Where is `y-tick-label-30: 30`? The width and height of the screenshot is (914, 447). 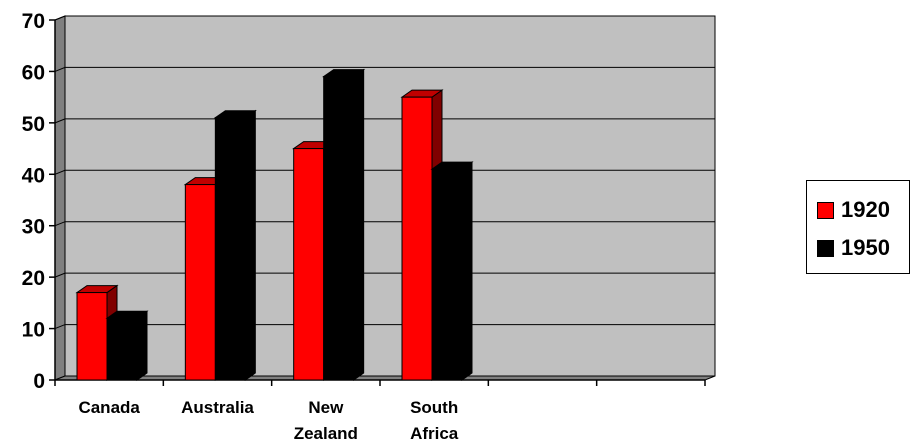 y-tick-label-30: 30 is located at coordinates (33, 227).